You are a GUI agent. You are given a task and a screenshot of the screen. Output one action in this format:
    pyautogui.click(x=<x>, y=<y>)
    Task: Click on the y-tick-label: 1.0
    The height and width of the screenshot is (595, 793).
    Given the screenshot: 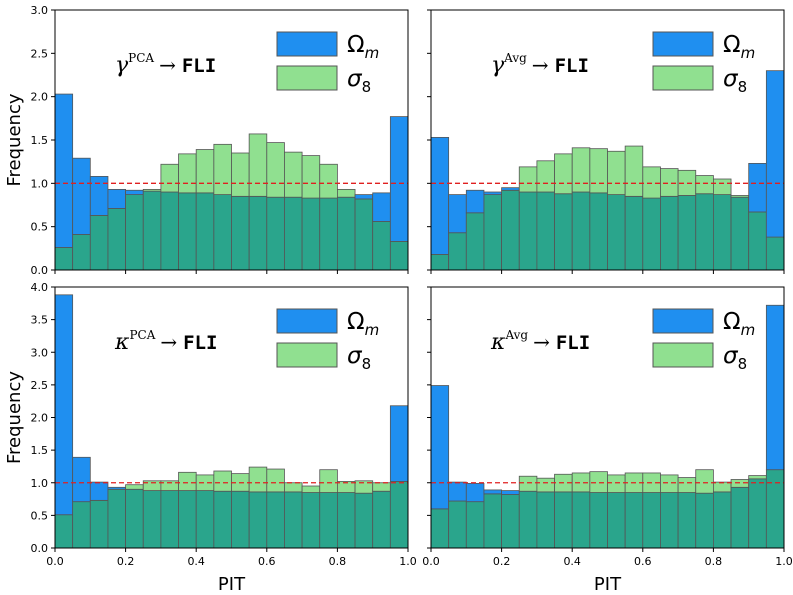 What is the action you would take?
    pyautogui.click(x=40, y=483)
    